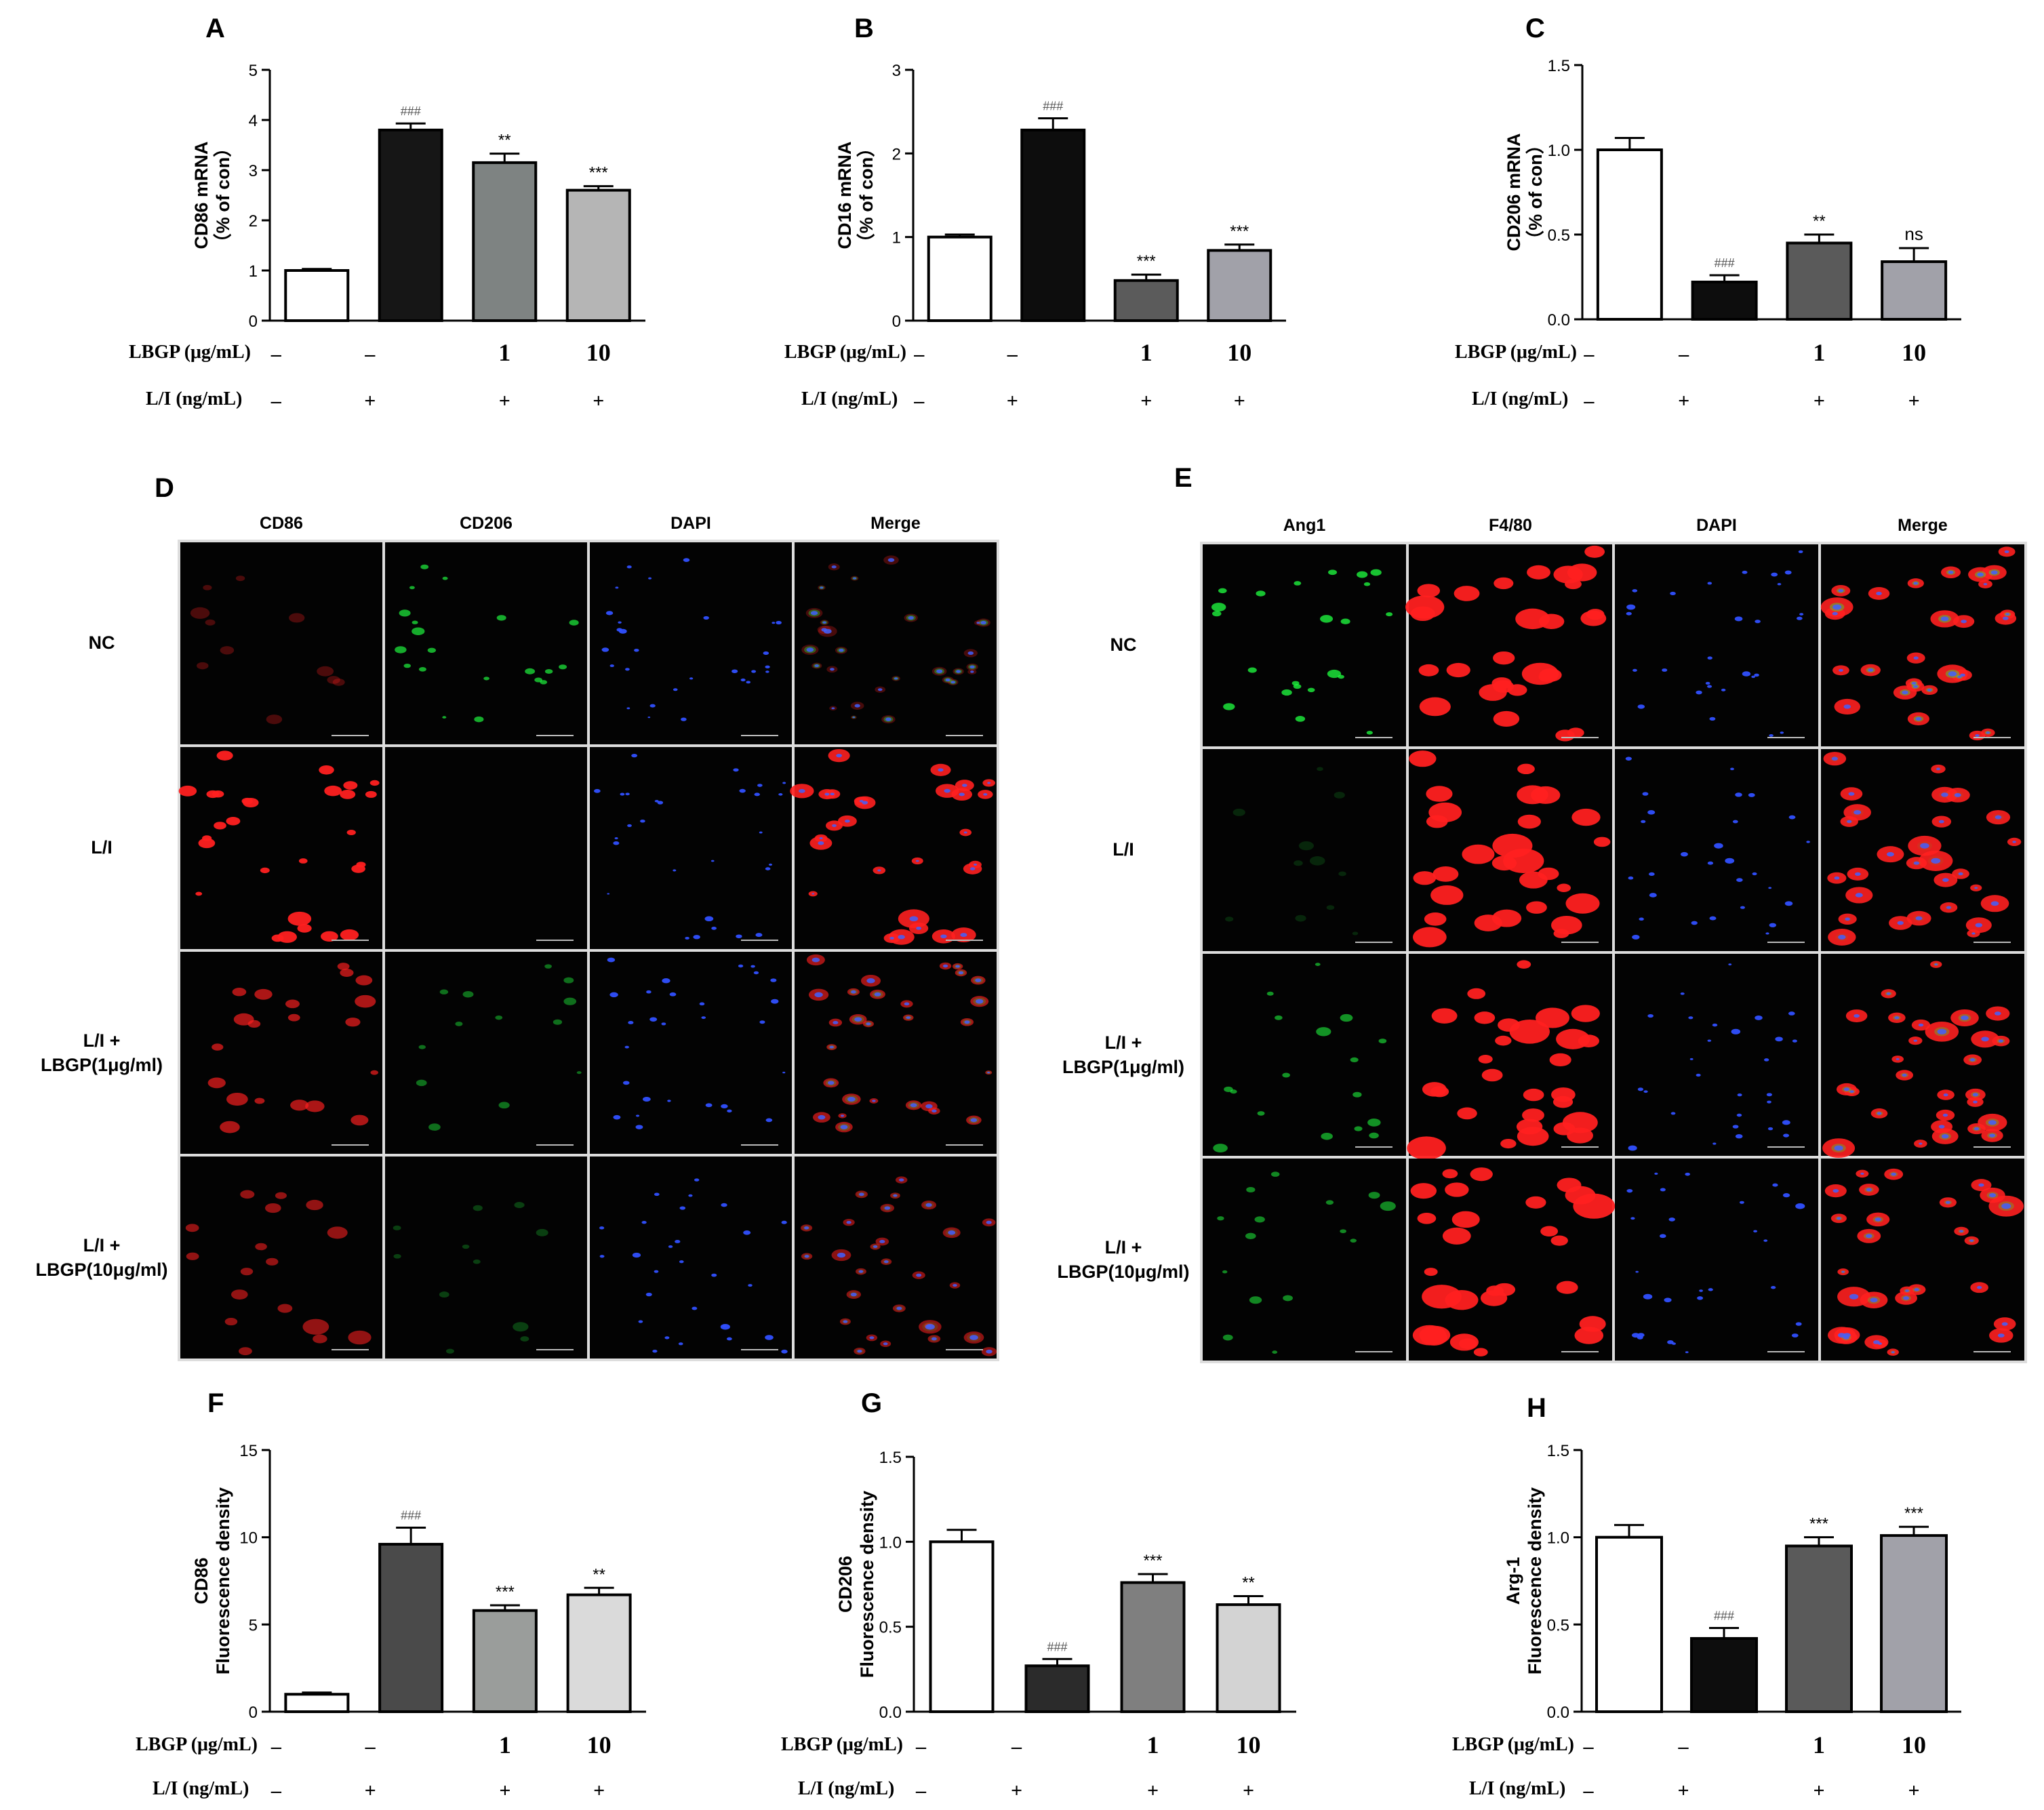 The height and width of the screenshot is (1810, 2044). Describe the element at coordinates (1819, 221) in the screenshot. I see `significance-label: **` at that location.